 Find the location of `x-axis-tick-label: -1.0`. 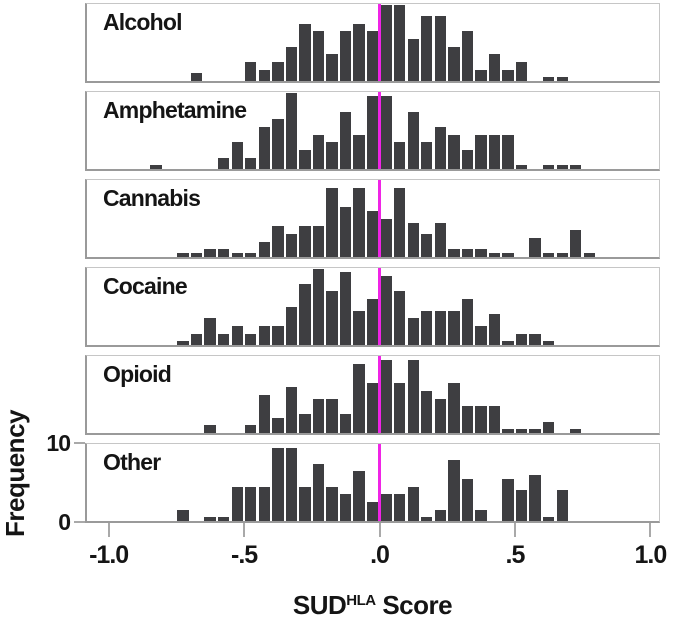

x-axis-tick-label: -1.0 is located at coordinates (109, 555).